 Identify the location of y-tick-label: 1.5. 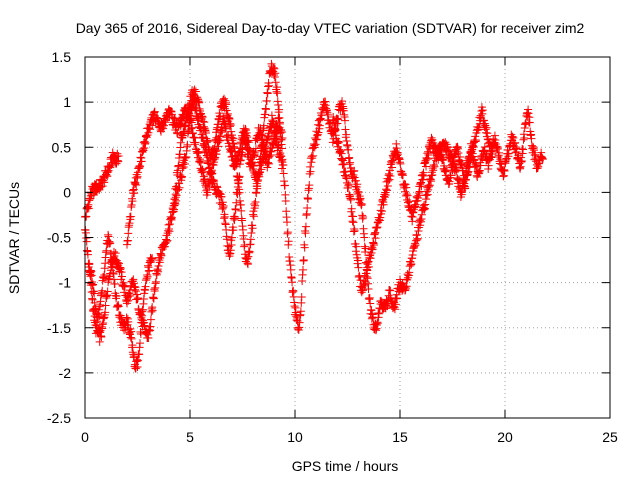
(62, 57).